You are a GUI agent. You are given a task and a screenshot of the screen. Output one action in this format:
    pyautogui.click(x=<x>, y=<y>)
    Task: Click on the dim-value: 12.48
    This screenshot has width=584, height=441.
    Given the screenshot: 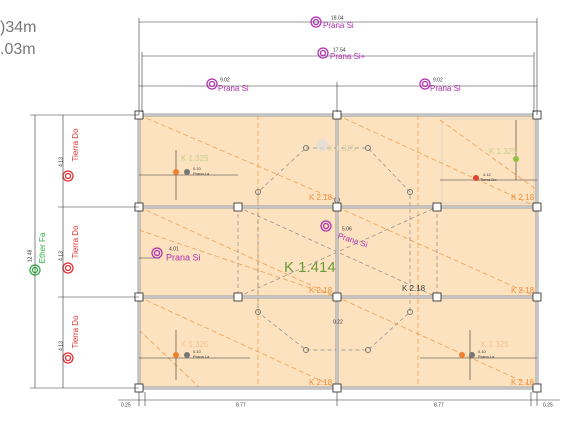 What is the action you would take?
    pyautogui.click(x=30, y=256)
    